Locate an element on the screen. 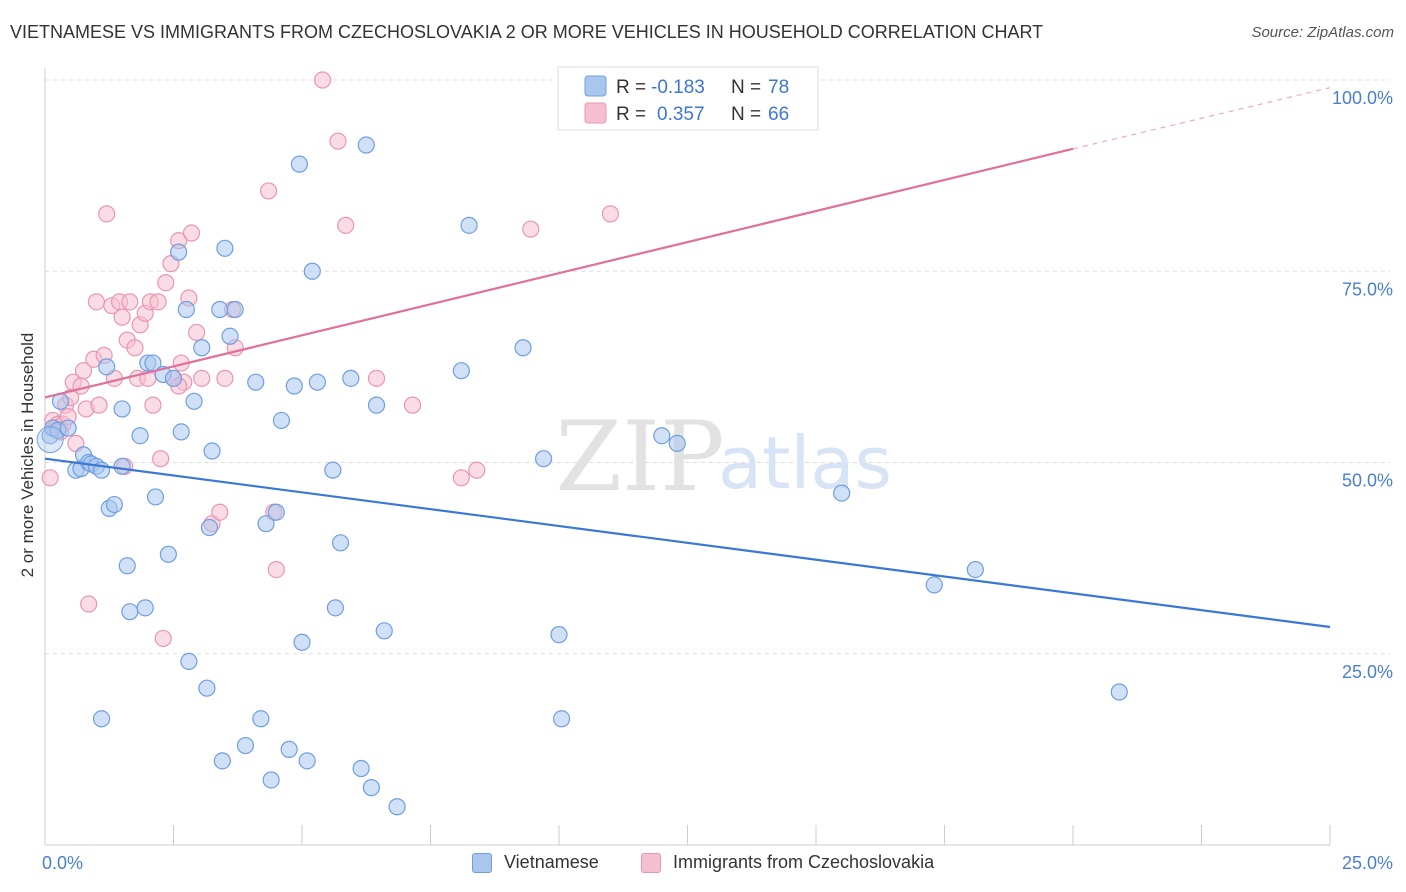 This screenshot has height=892, width=1406. stats-legend: R = -0.183 N = 78 R = 0.357 N = 66 is located at coordinates (688, 98).